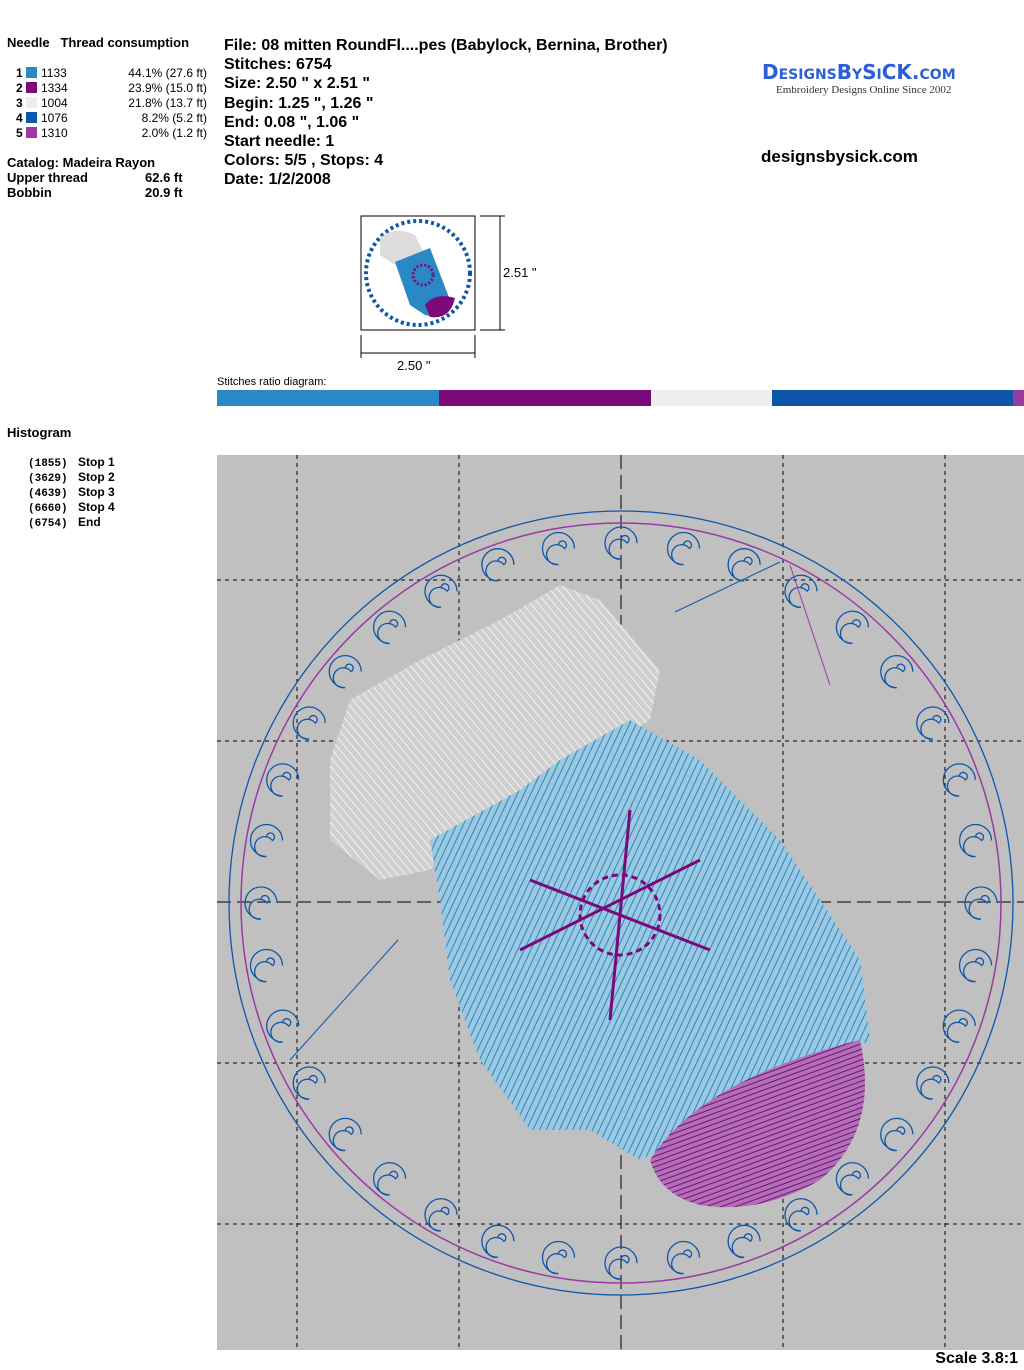 The width and height of the screenshot is (1024, 1370). What do you see at coordinates (47, 177) in the screenshot?
I see `upper-thread-label: Upper thread` at bounding box center [47, 177].